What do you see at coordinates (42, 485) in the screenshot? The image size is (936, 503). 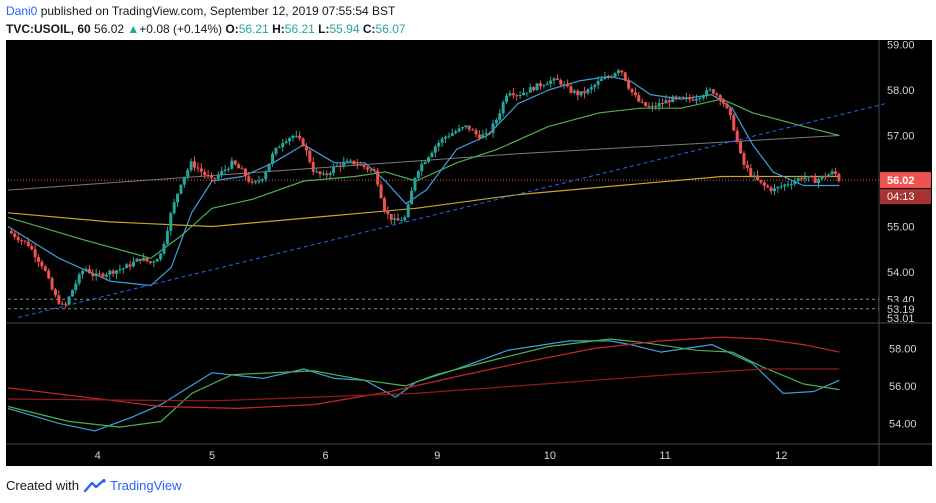 I see `created-with-text: Created with` at bounding box center [42, 485].